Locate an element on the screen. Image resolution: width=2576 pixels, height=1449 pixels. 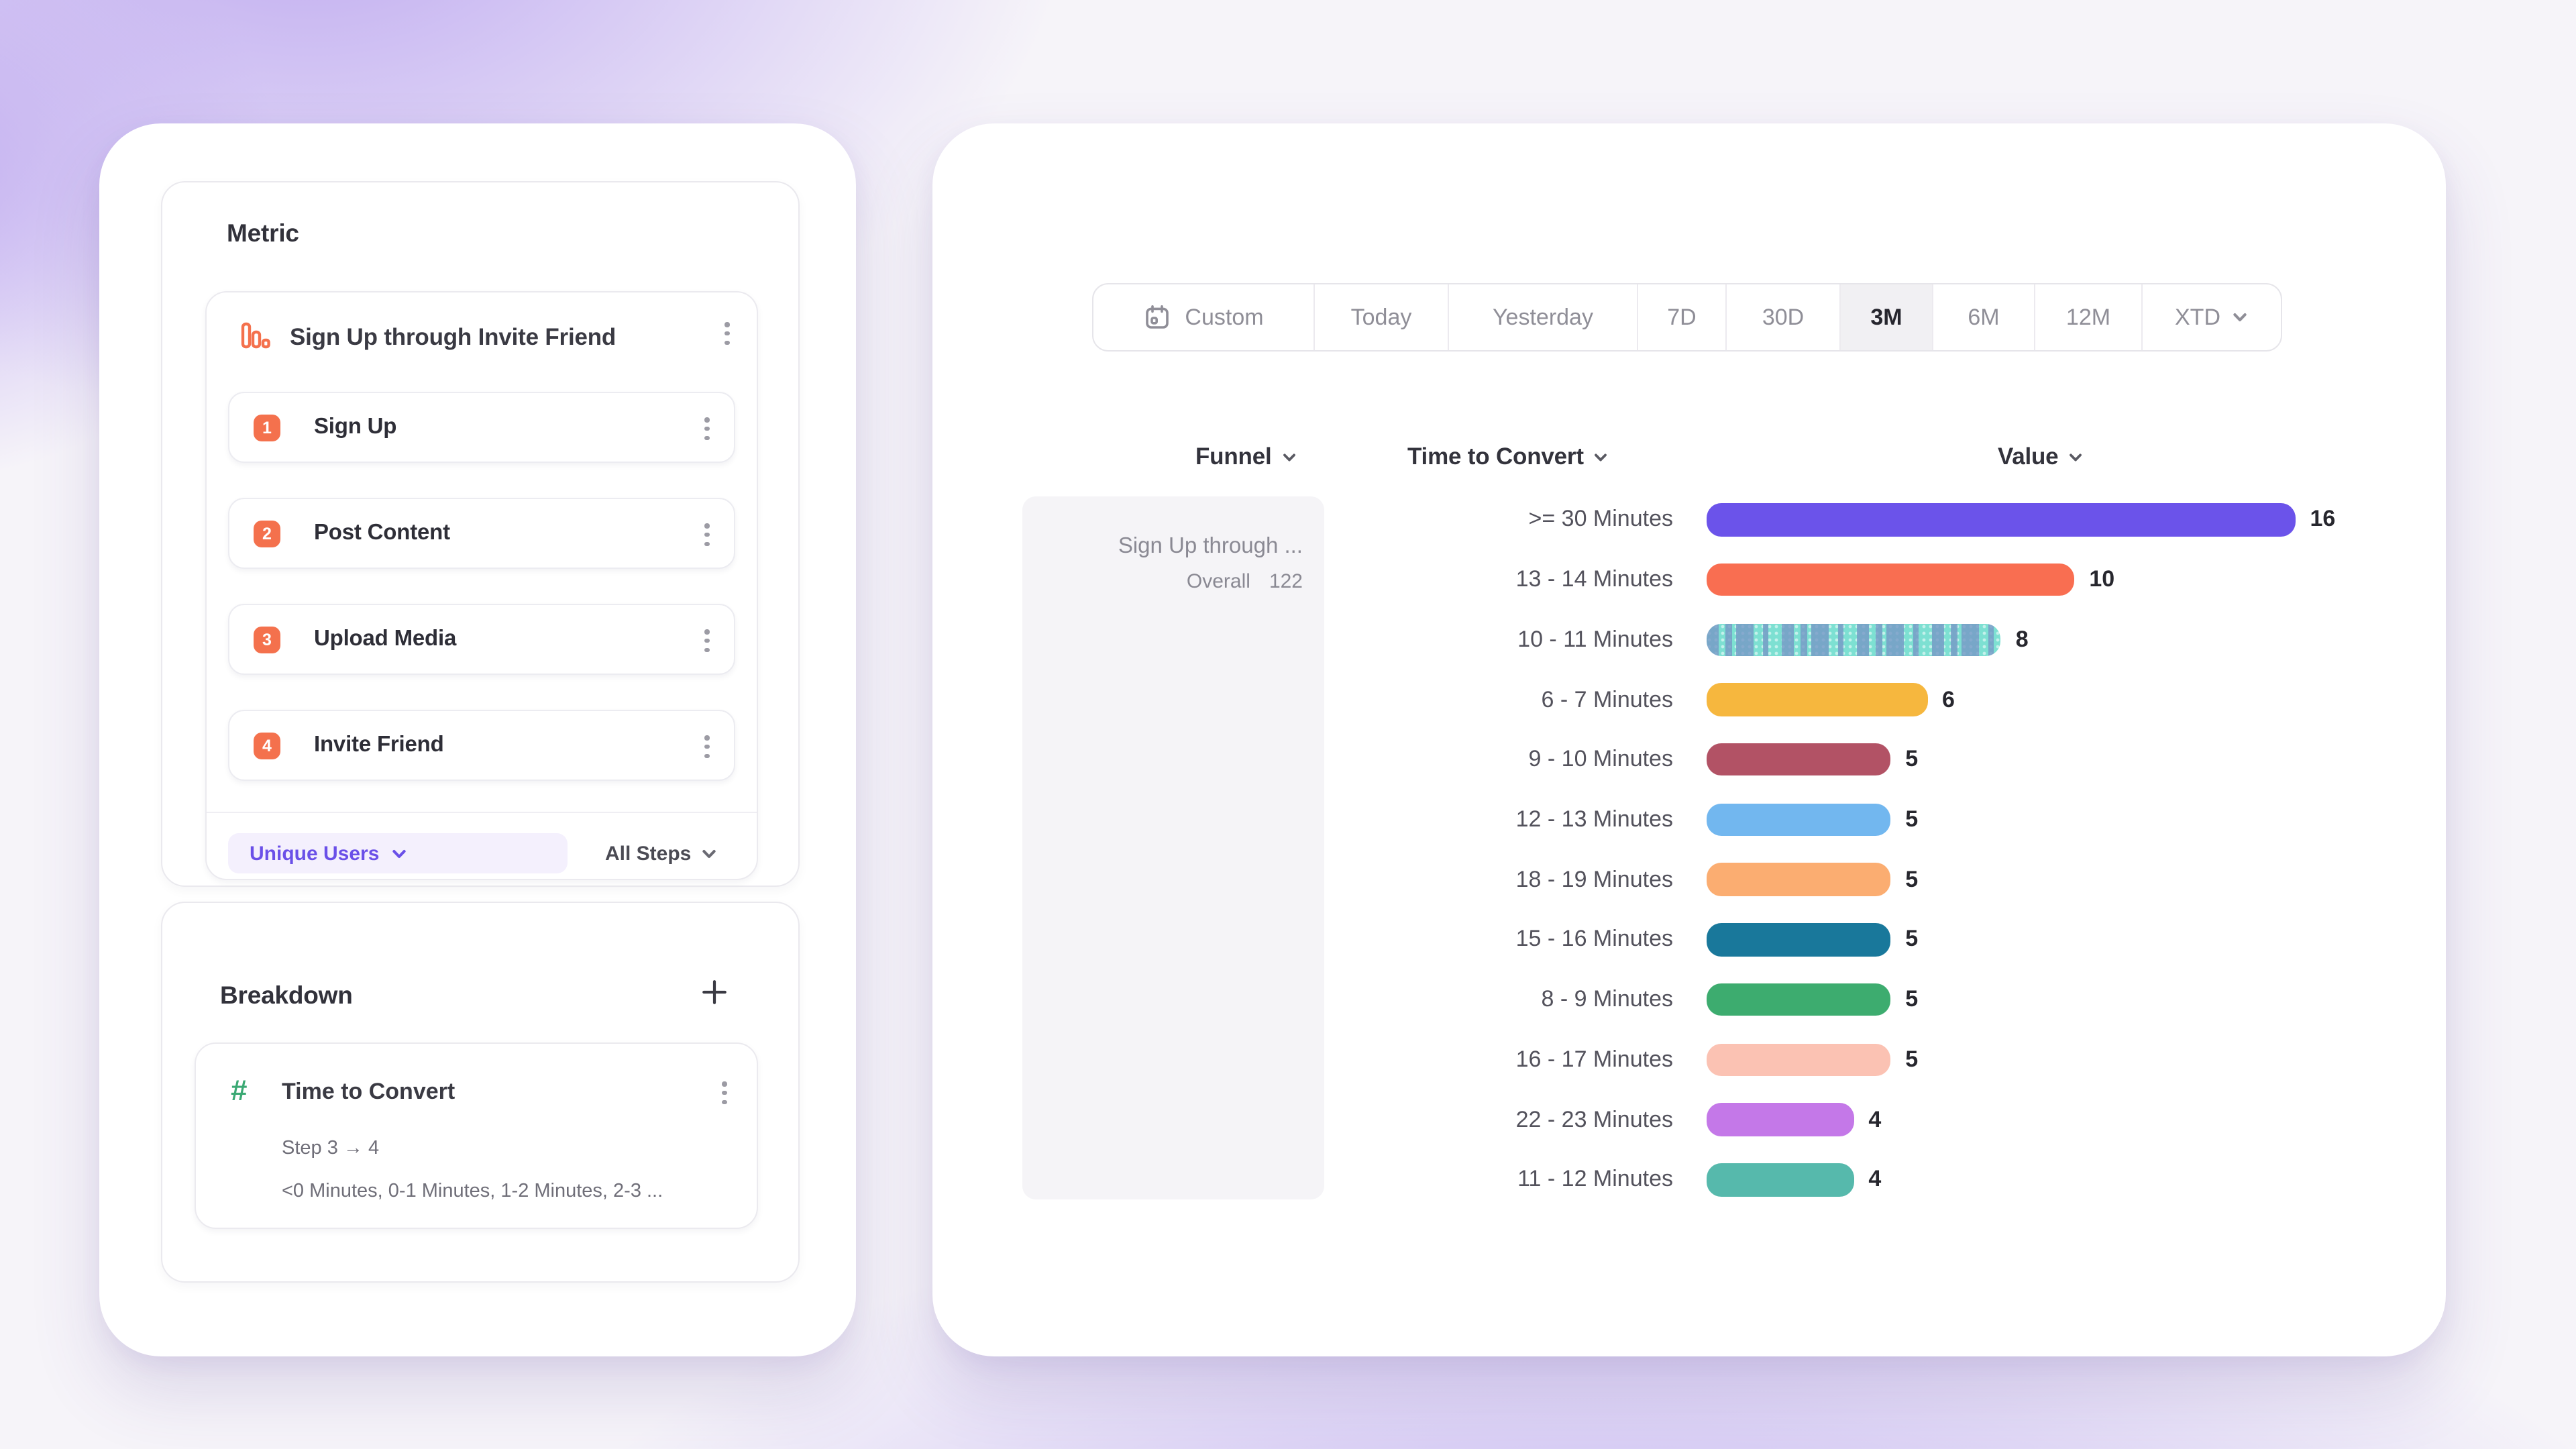
step-label: Invite Friend is located at coordinates (379, 745).